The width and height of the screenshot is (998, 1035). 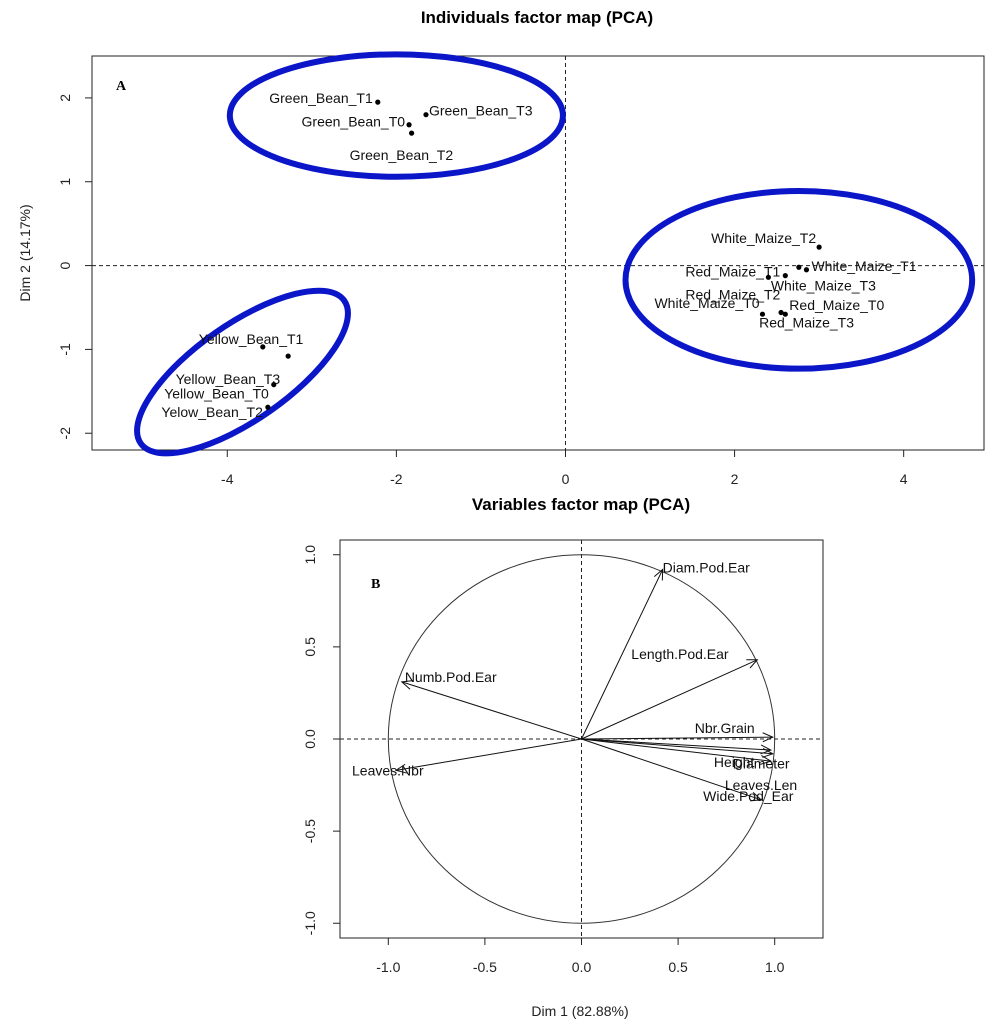 What do you see at coordinates (396, 479) in the screenshot?
I see `x-tick-label: -2` at bounding box center [396, 479].